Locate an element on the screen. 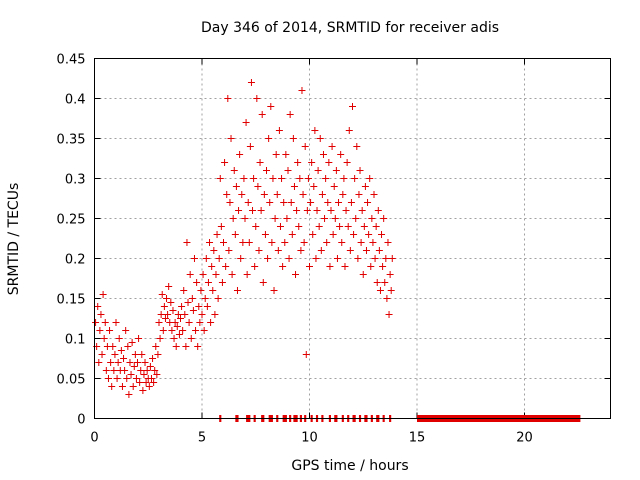 The image size is (640, 480). y-tick-label: 0.4 is located at coordinates (75, 100).